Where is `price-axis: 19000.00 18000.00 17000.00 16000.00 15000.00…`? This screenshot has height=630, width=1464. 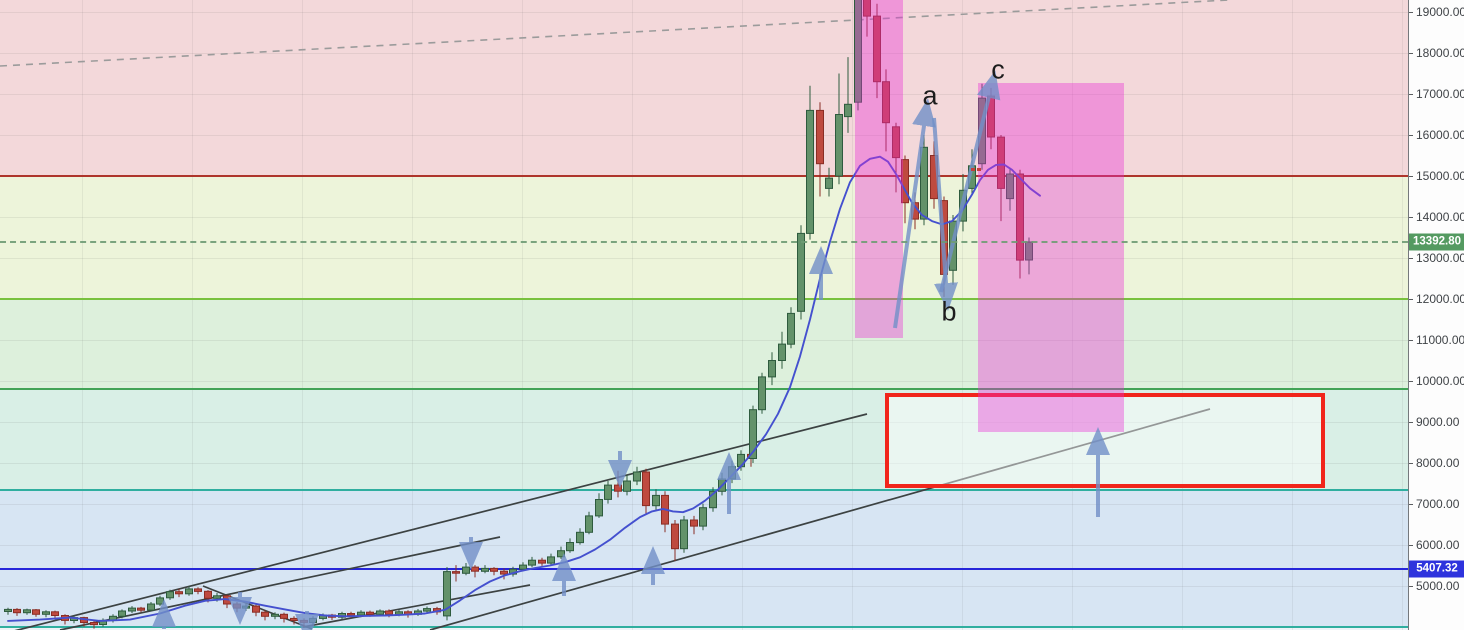
price-axis: 19000.00 18000.00 17000.00 16000.00 15000.00… is located at coordinates (1436, 315).